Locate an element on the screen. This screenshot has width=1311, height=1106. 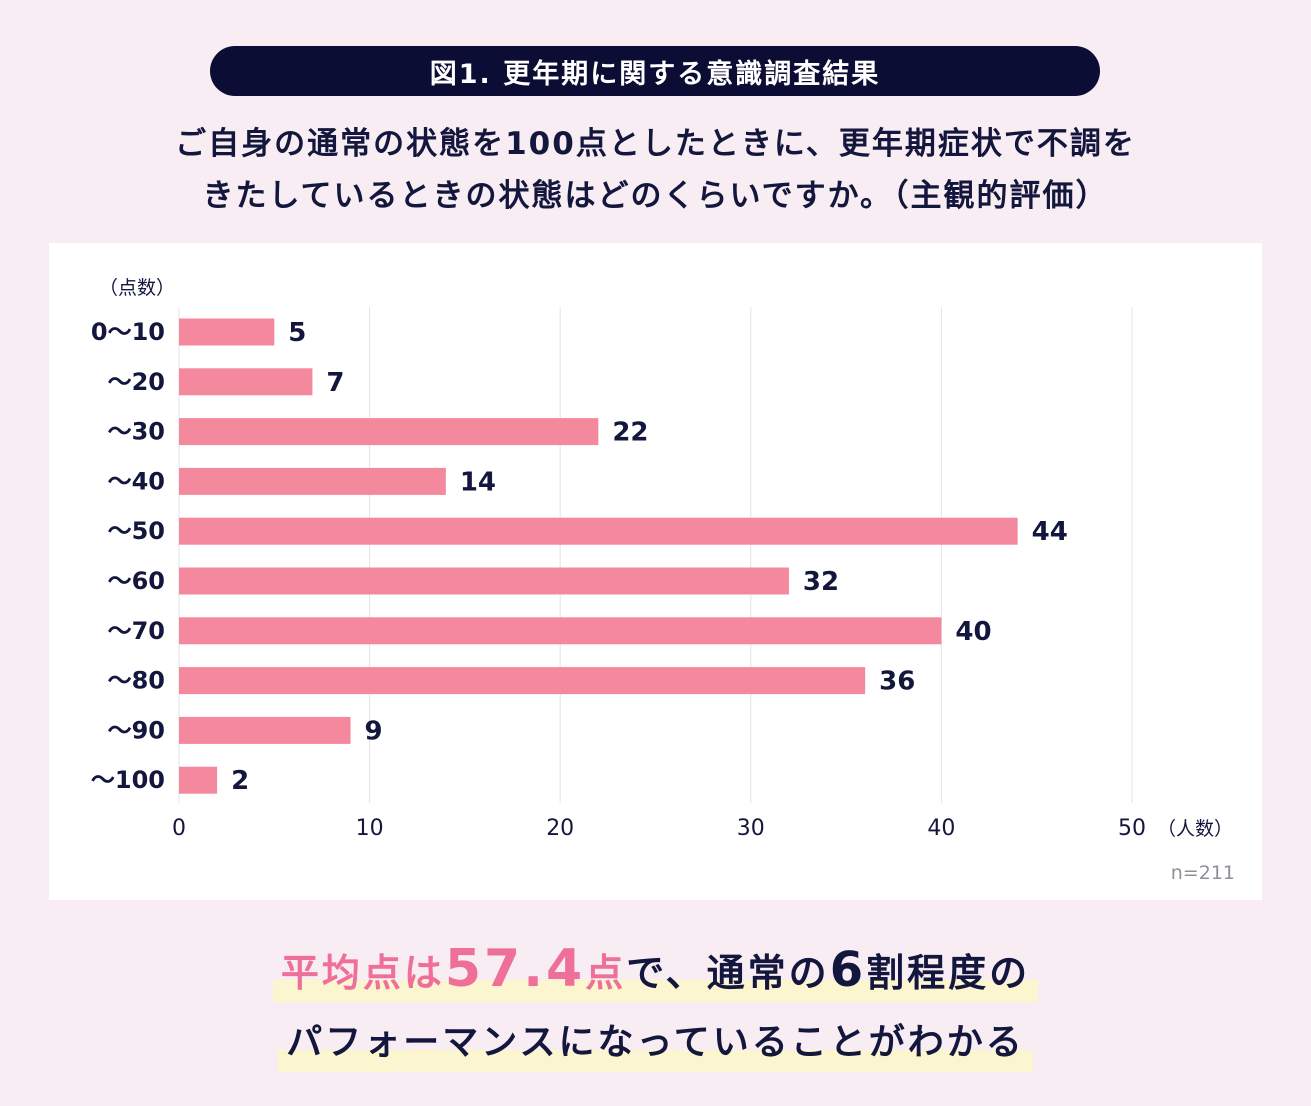
category-label: 〜40 is located at coordinates (136, 481).